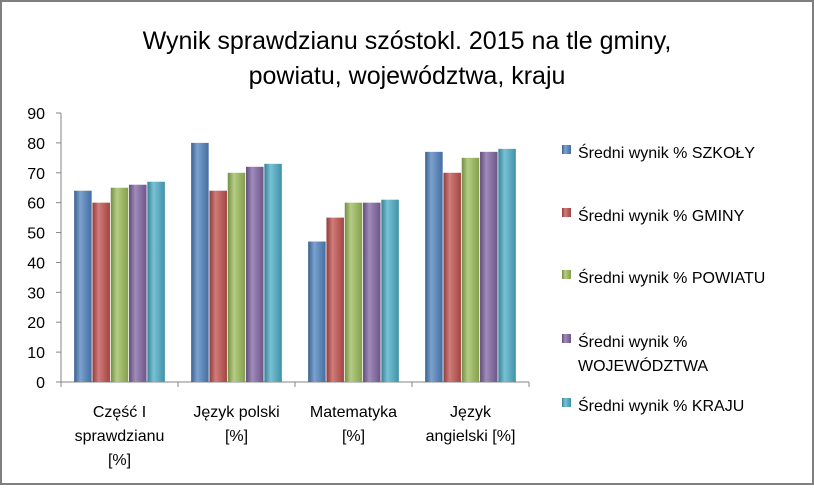 The height and width of the screenshot is (488, 814). I want to click on x-tick-label: Język, so click(471, 412).